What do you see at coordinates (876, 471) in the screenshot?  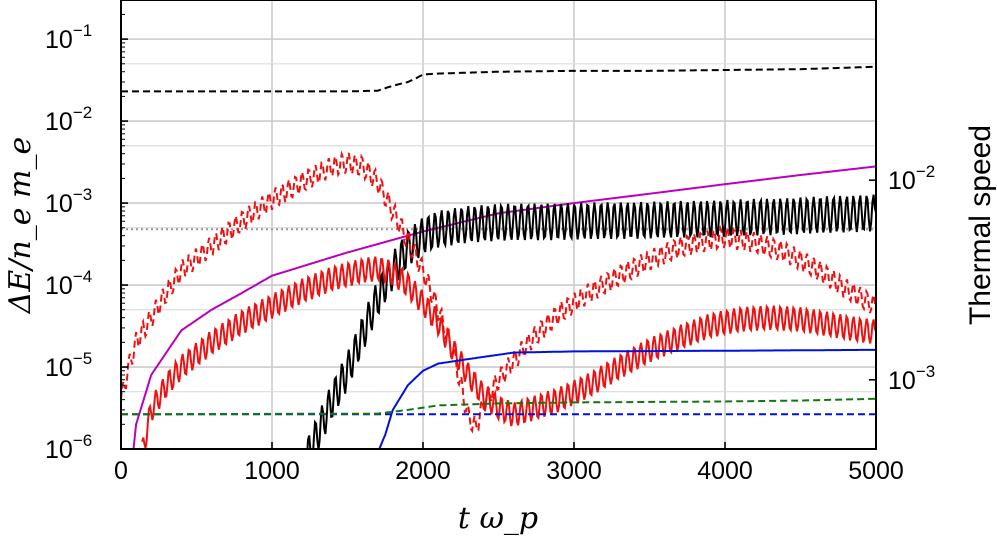 I see `x-tick-label: 5000` at bounding box center [876, 471].